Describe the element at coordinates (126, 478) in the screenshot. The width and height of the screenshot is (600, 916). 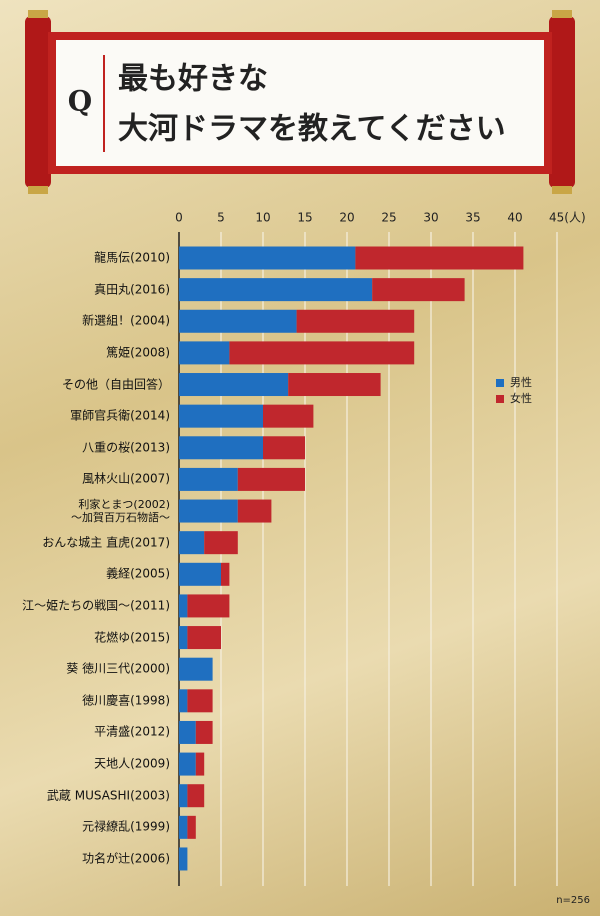
I see `y-tick-label: 風林火山(2007)` at that location.